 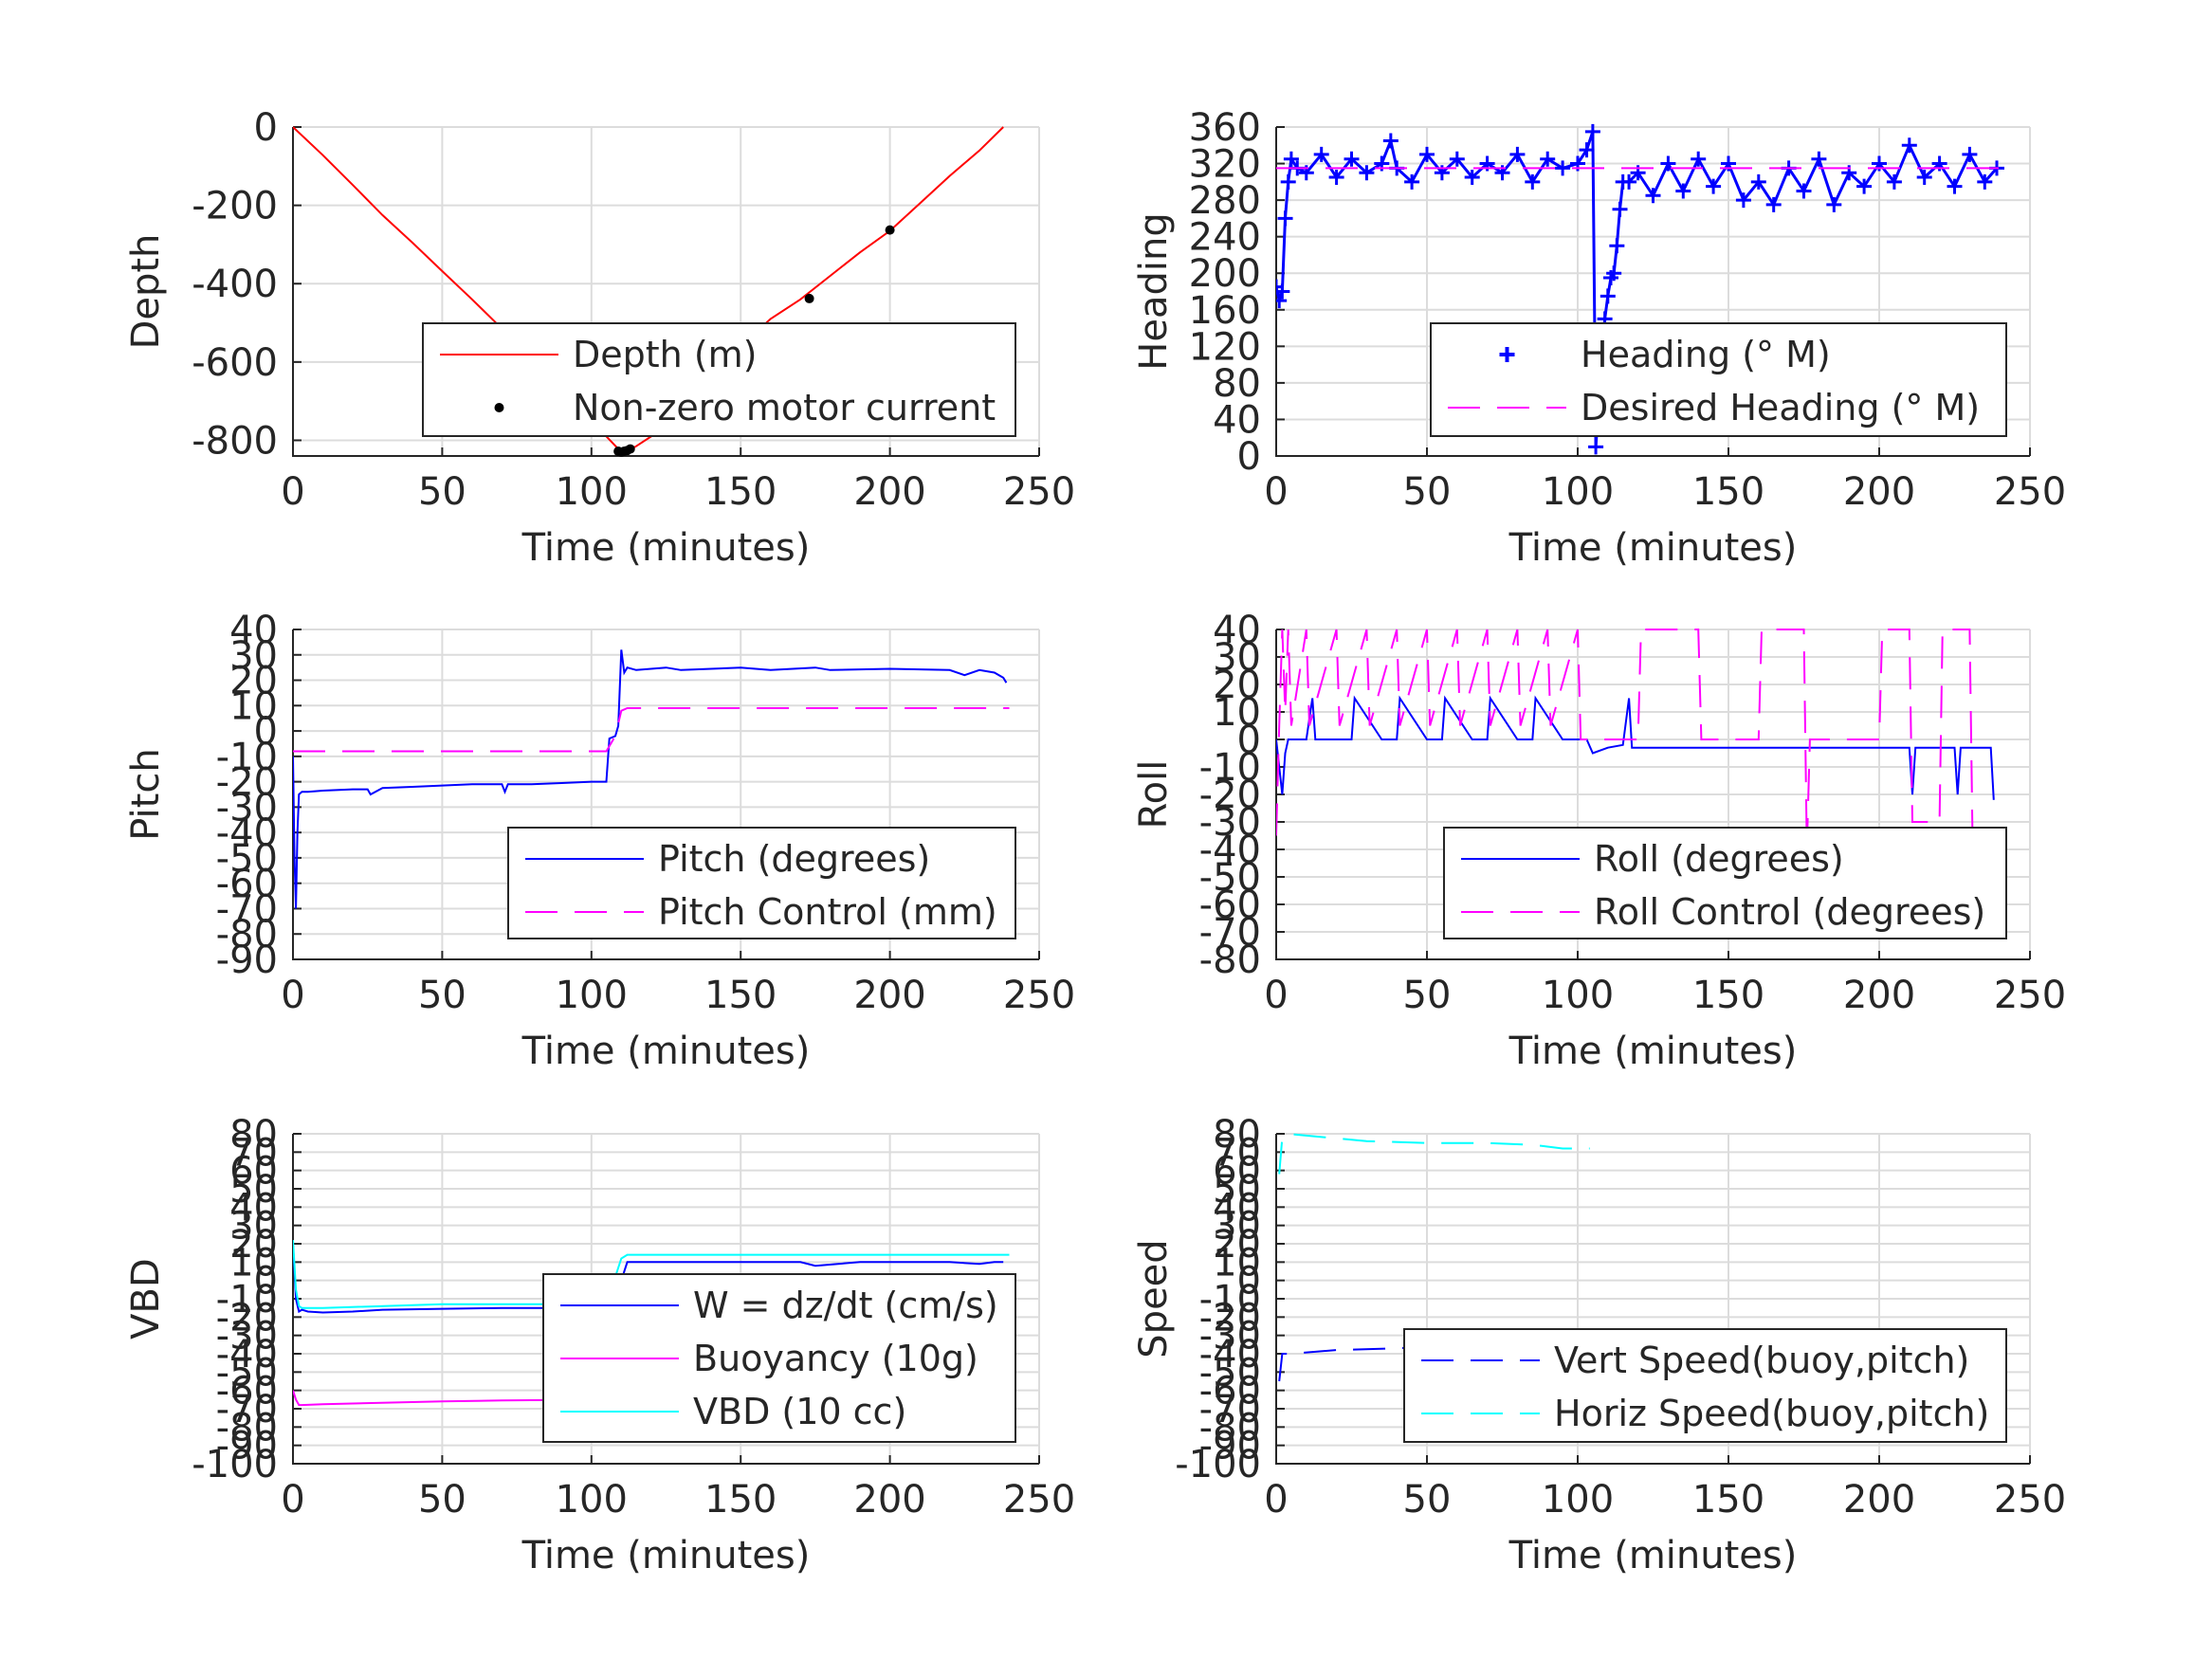 What do you see at coordinates (235, 284) in the screenshot?
I see `y-tick-label: -400` at bounding box center [235, 284].